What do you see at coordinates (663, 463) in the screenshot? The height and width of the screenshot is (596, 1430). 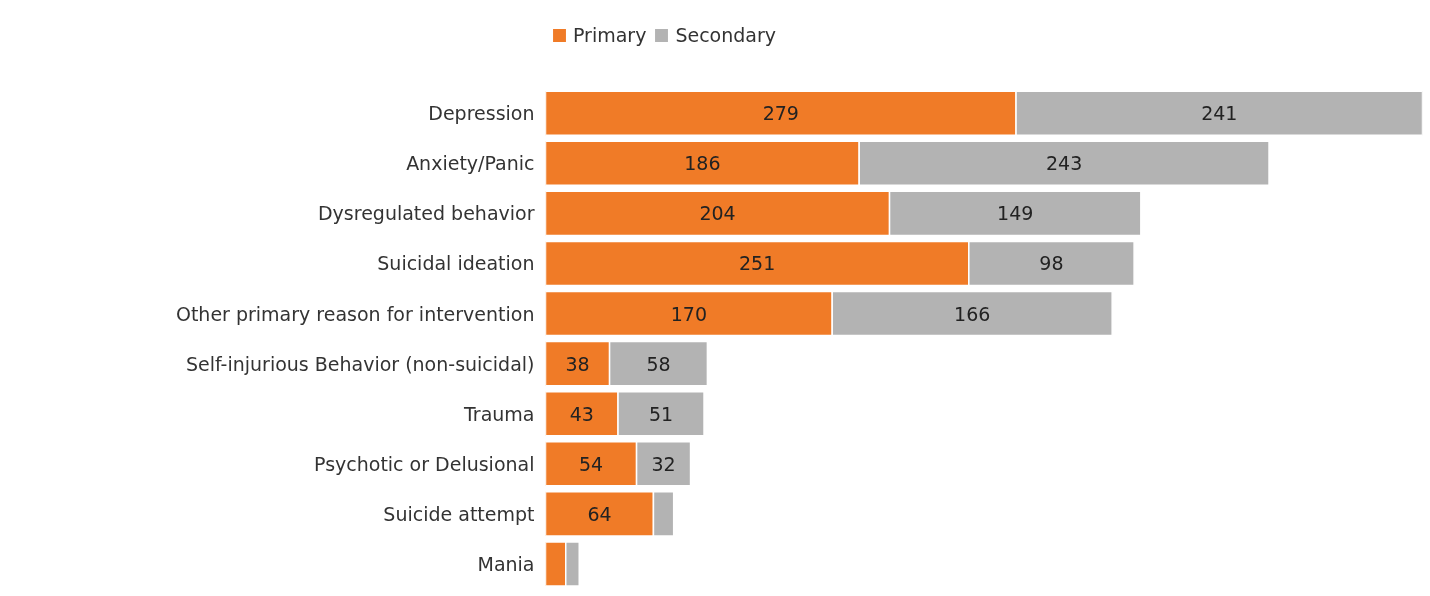 I see `data-label: 32` at bounding box center [663, 463].